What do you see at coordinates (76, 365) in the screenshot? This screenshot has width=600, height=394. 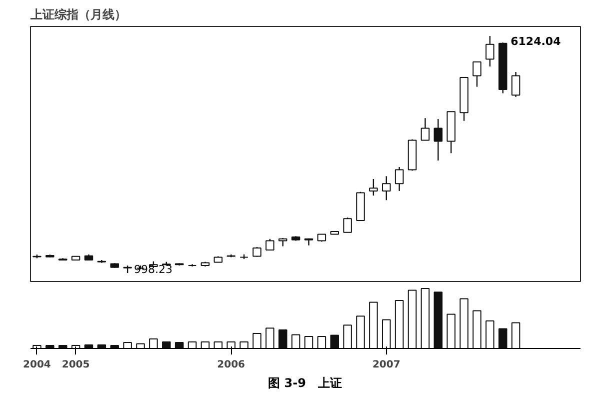 I see `x-tick-label: 2005` at bounding box center [76, 365].